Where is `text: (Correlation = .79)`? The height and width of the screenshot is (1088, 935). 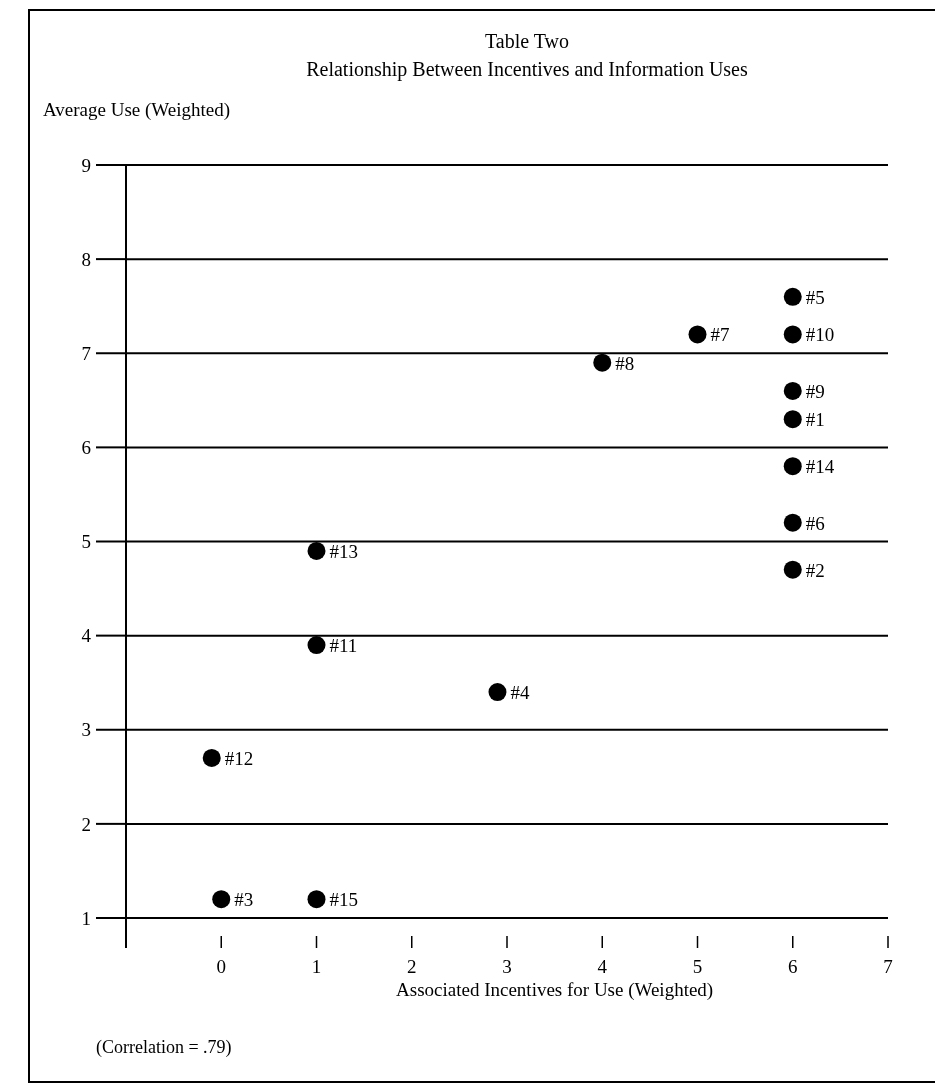
text: (Correlation = .79) is located at coordinates (164, 1047).